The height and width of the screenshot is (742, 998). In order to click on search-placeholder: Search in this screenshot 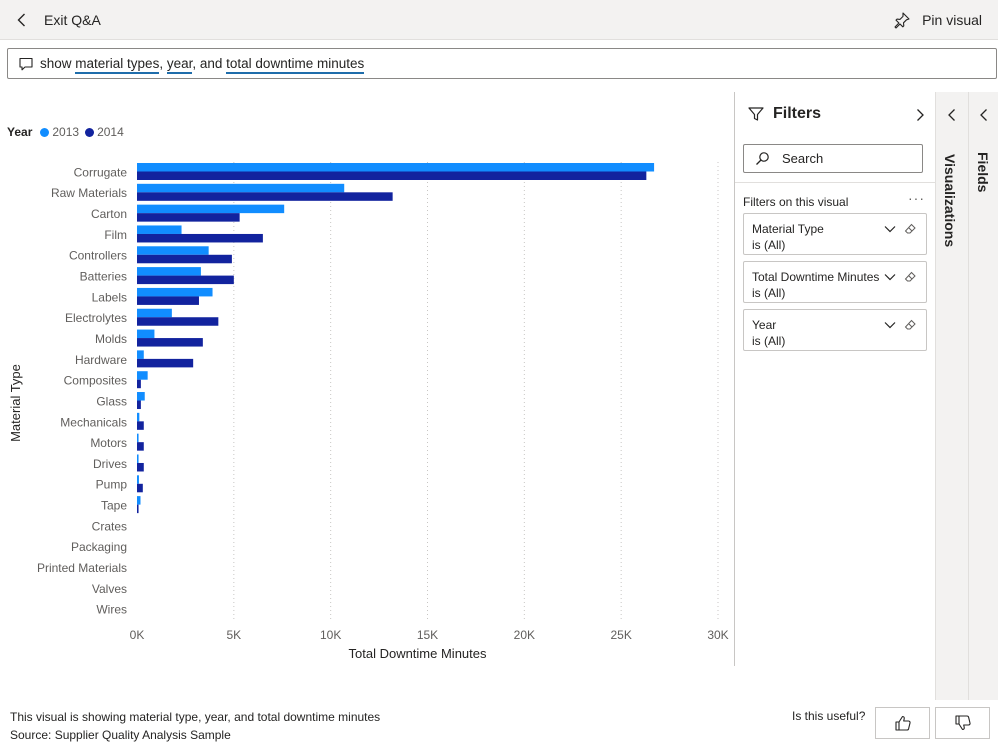, I will do `click(803, 158)`.